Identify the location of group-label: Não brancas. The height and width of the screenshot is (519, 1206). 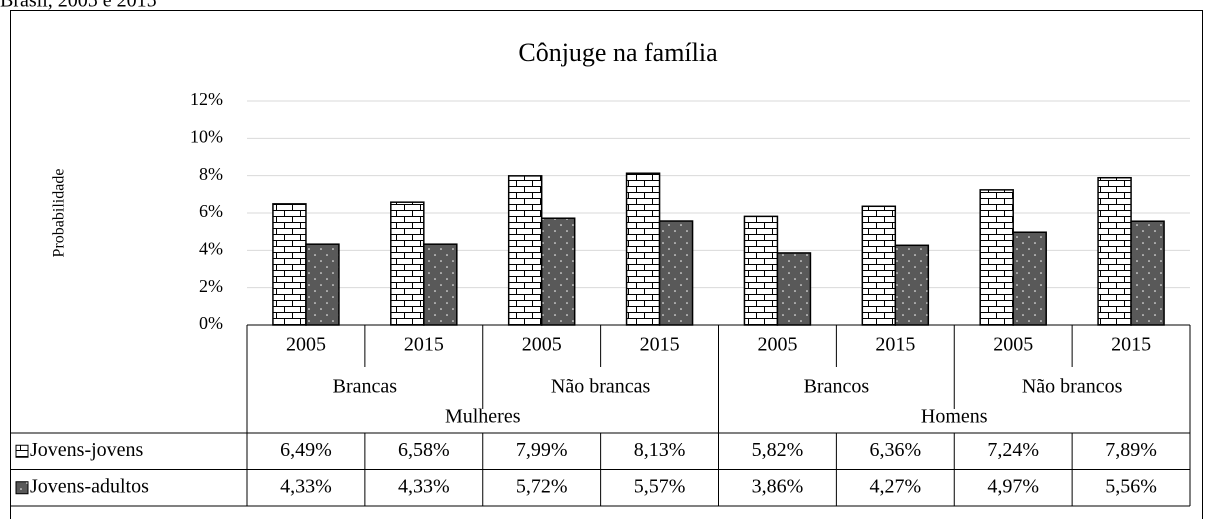
(601, 387).